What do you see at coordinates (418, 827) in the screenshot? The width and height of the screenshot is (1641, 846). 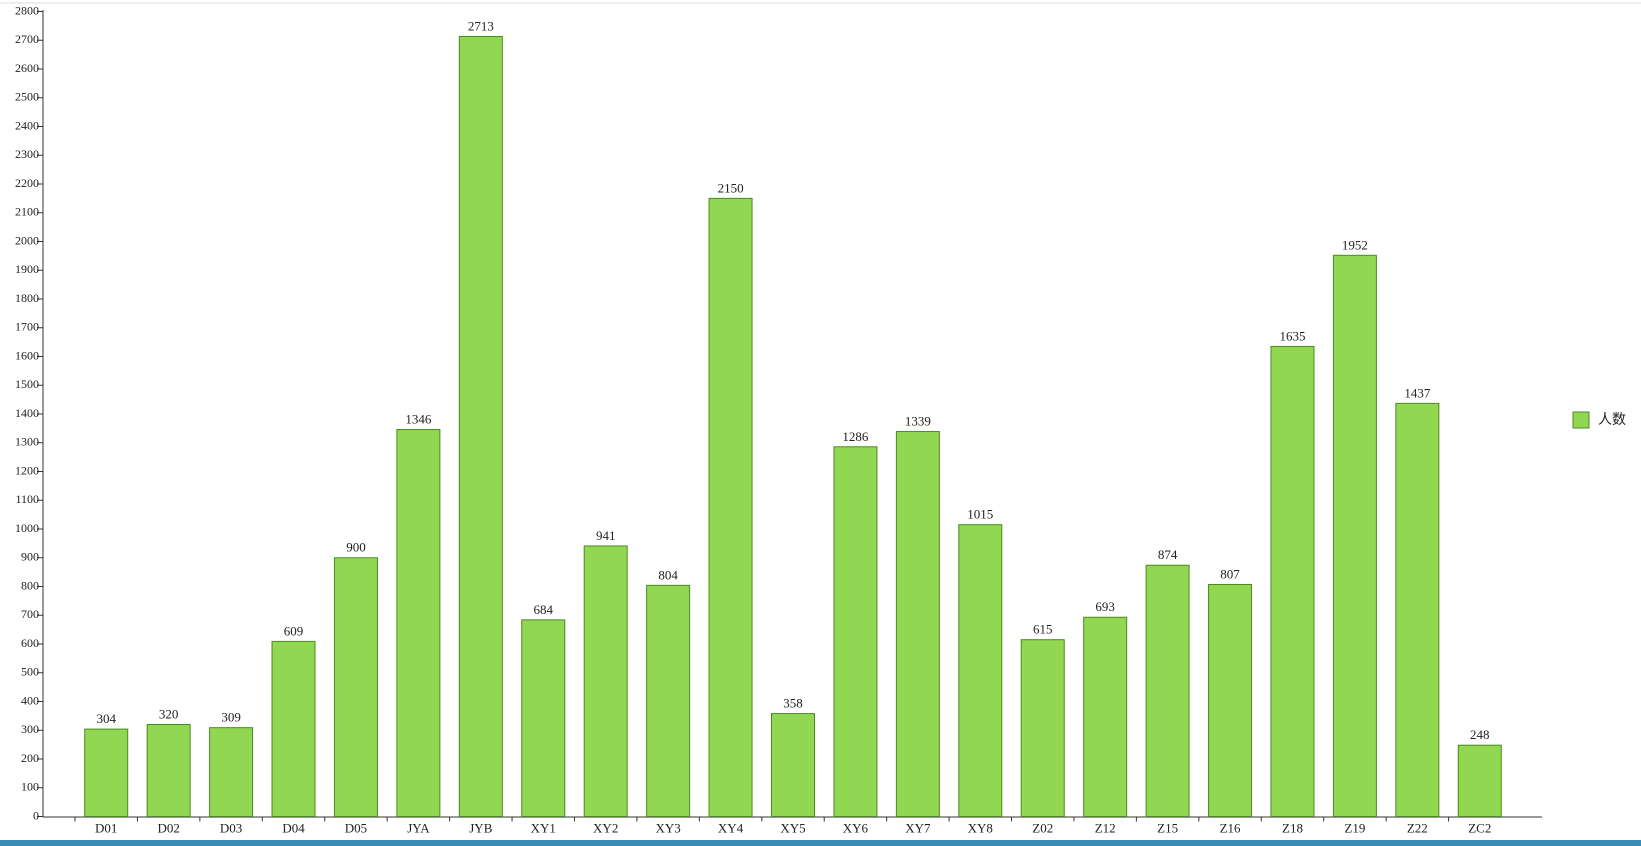 I see `x-tick-label: JYA` at bounding box center [418, 827].